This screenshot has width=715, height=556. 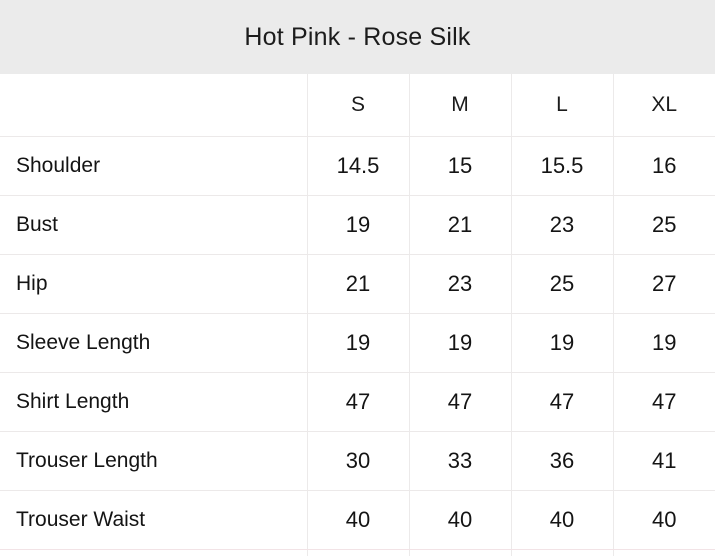 I want to click on table-row: Trouser Length 30 33 36 41, so click(x=357, y=461).